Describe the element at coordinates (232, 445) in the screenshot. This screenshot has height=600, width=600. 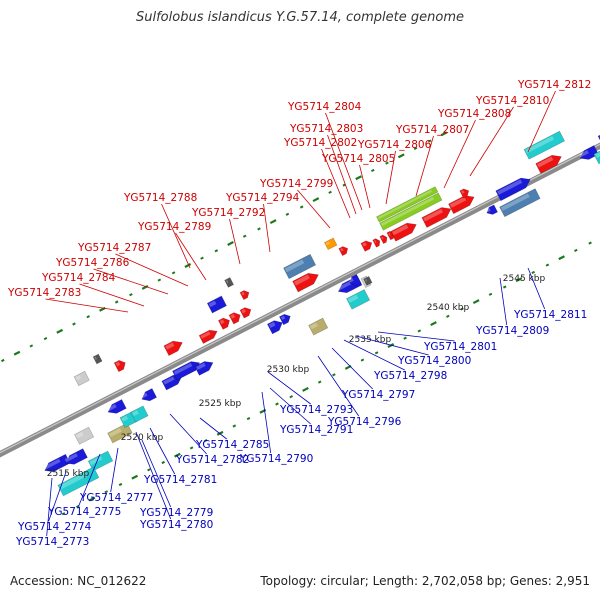
I see `gene-label: YG5714_2785` at that location.